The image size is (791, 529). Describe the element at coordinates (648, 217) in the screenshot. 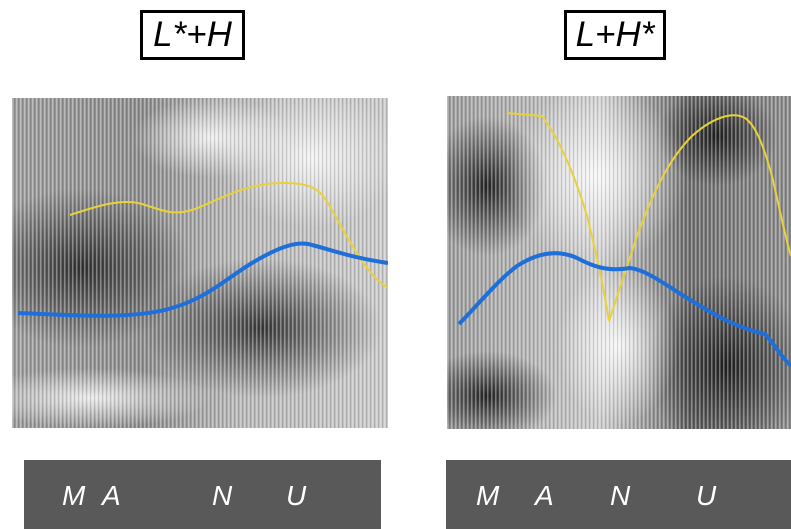

I see `intensity-contour-right` at that location.